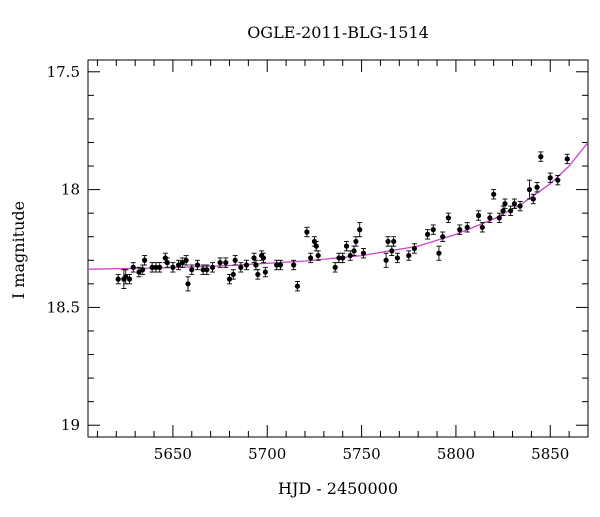  I want to click on x-tick-label: 5850, so click(550, 454).